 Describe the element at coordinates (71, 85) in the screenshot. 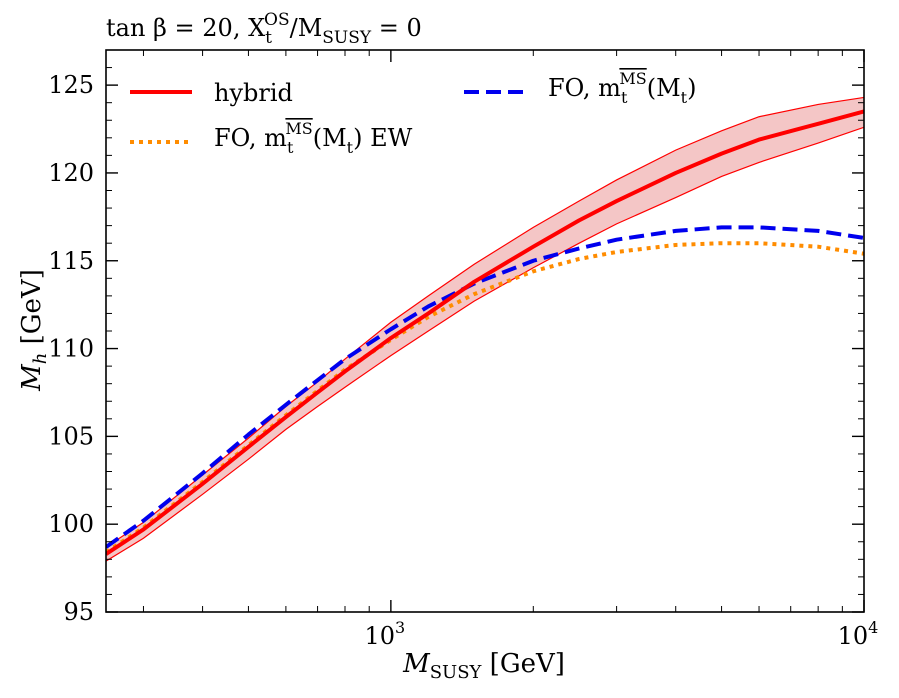

I see `y-tick-label: 125` at that location.